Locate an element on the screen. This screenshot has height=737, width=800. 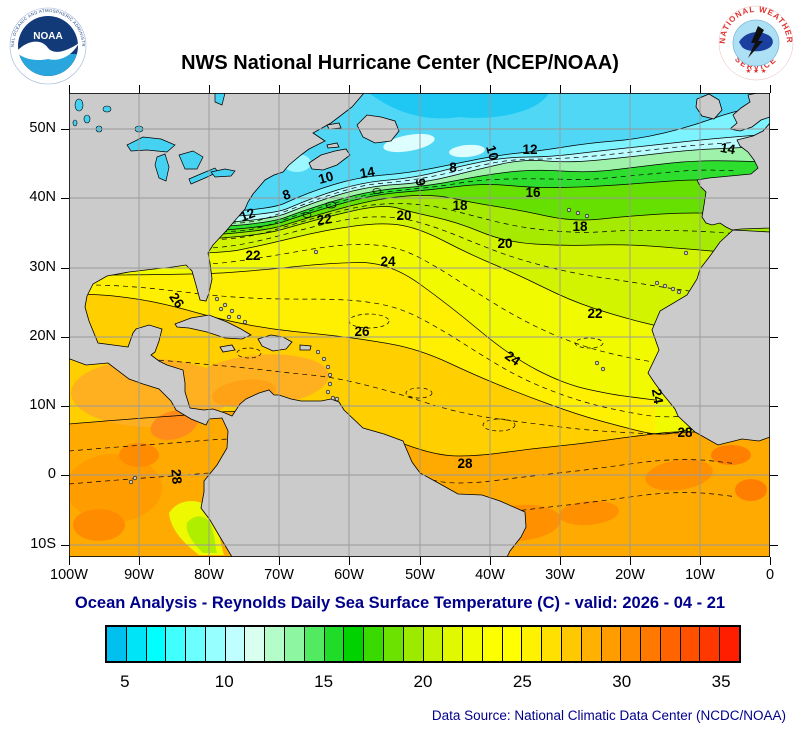
axis-label: 60W is located at coordinates (349, 575).